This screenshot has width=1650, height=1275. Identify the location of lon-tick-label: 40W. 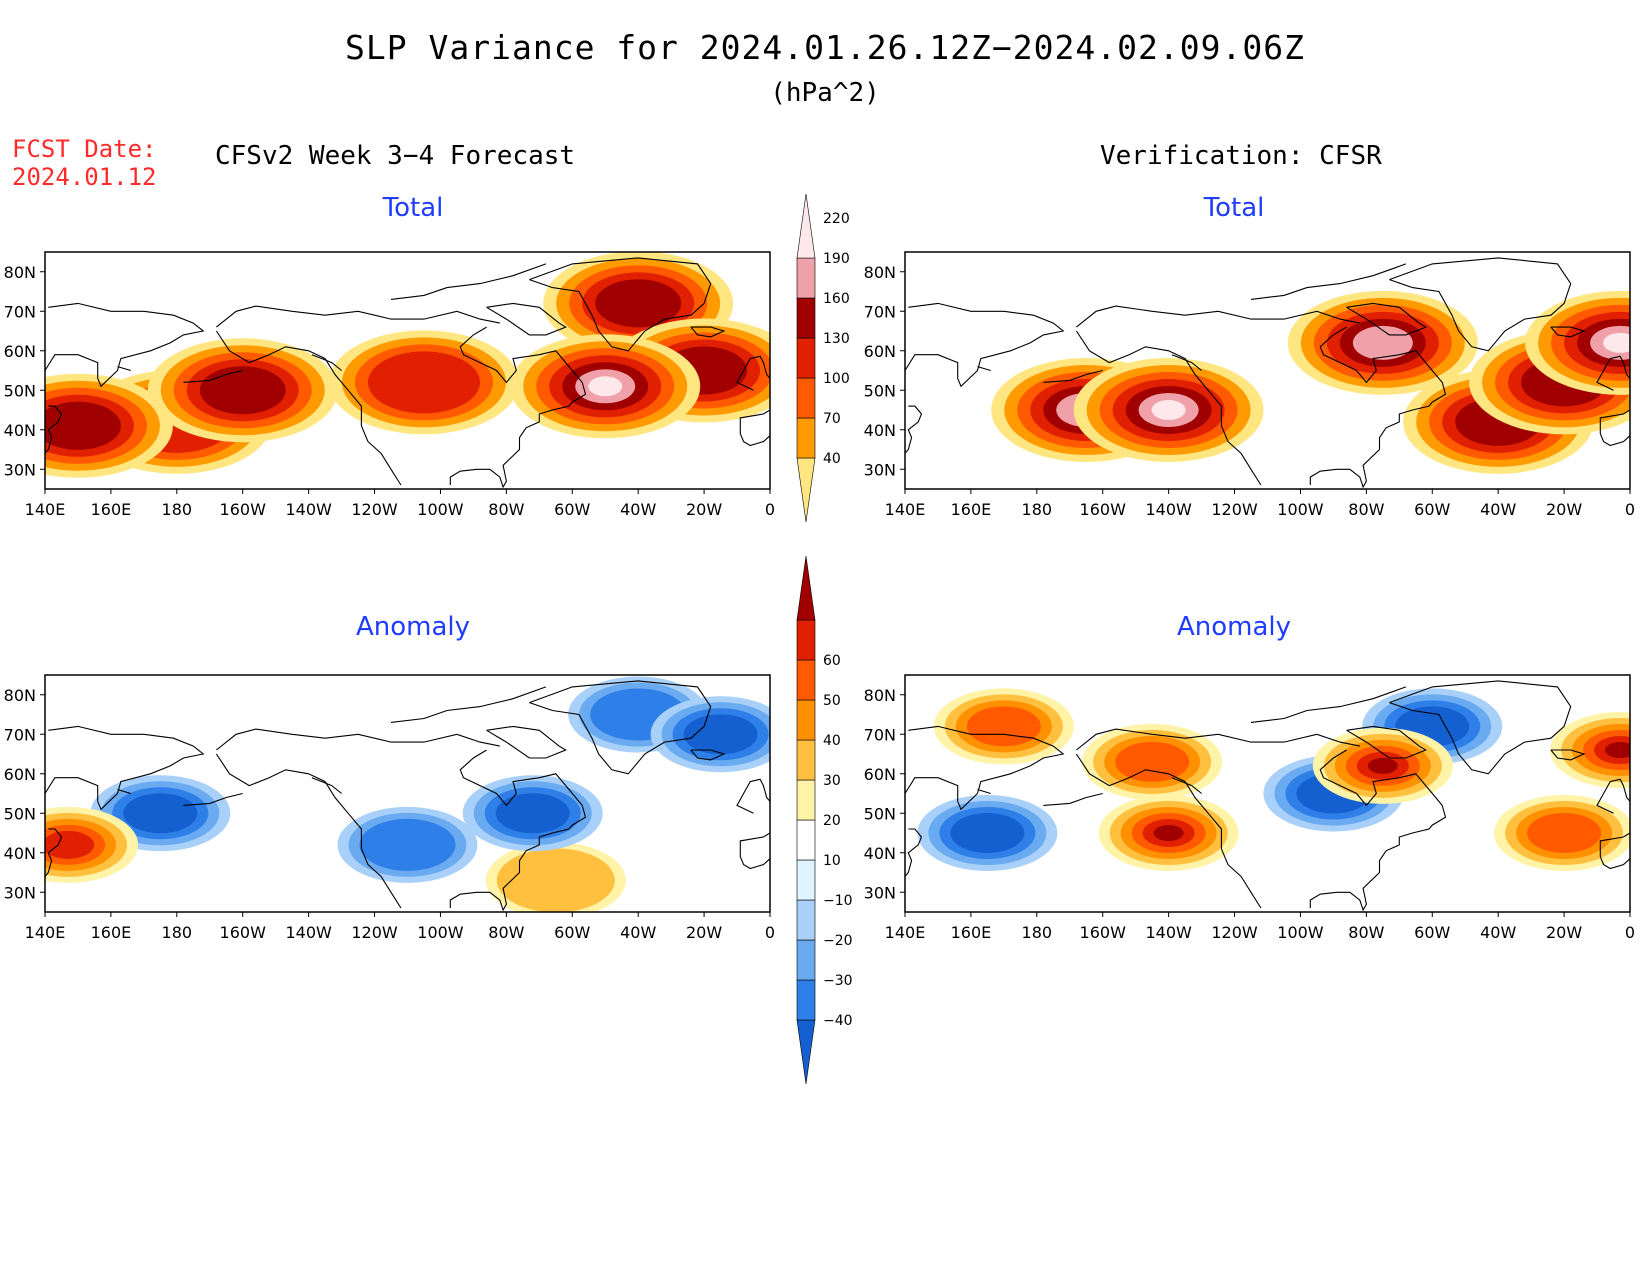
(1498, 932).